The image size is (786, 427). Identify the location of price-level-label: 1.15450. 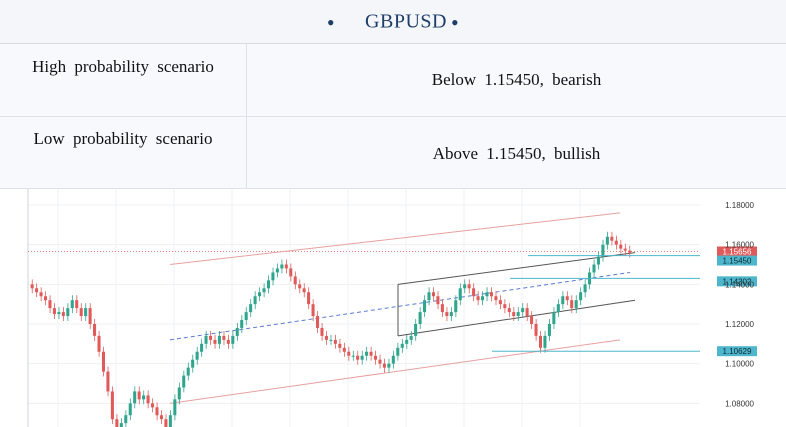
(737, 261).